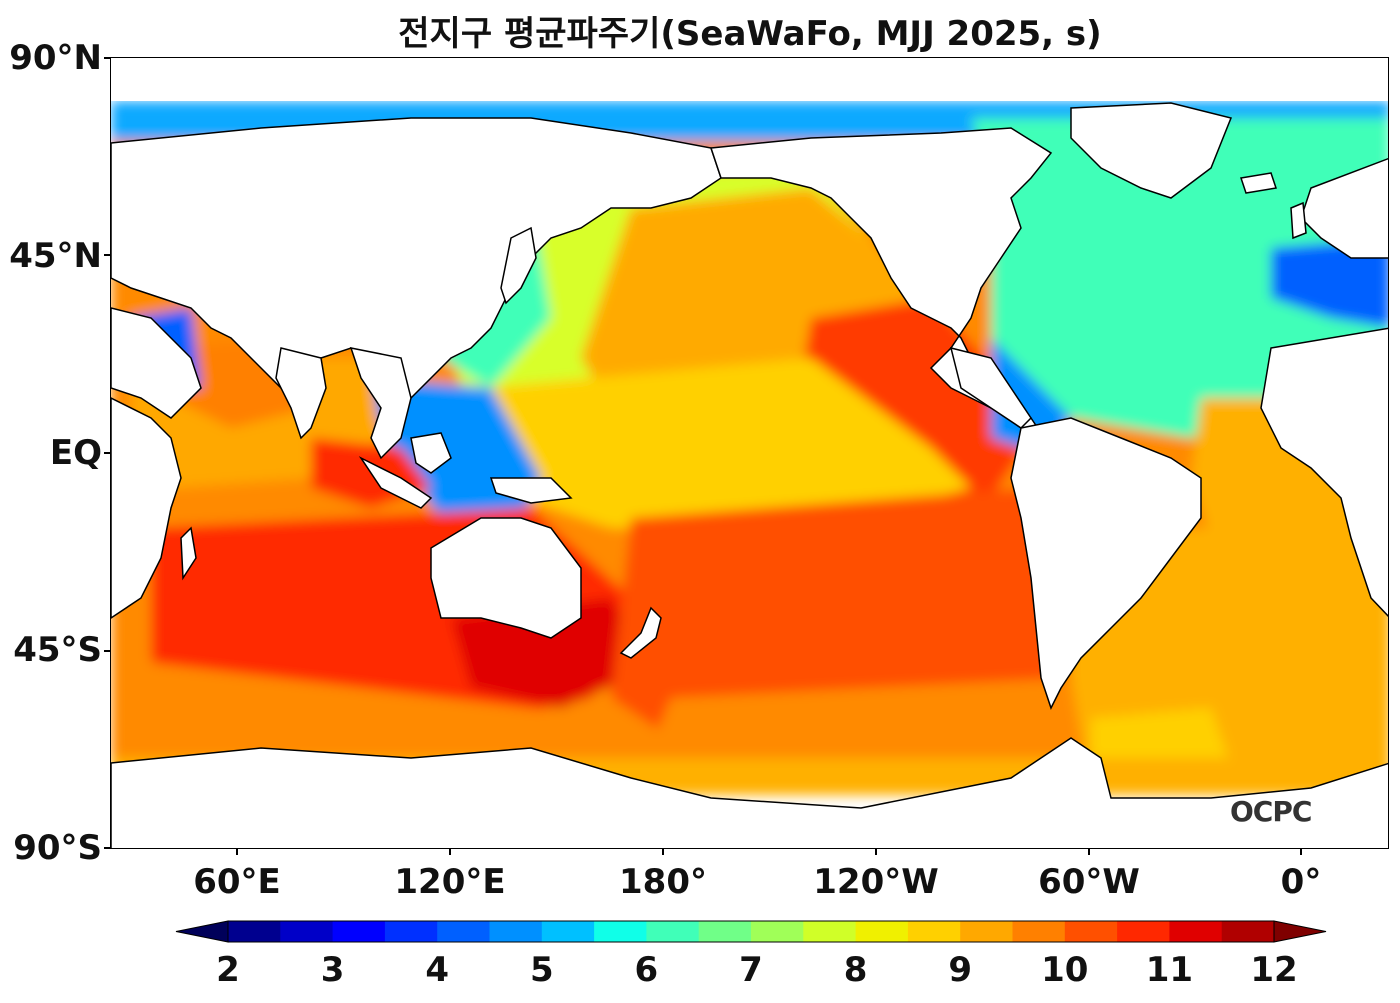 The height and width of the screenshot is (1003, 1400). Describe the element at coordinates (55, 58) in the screenshot. I see `lat-label-90n: 90°N` at that location.